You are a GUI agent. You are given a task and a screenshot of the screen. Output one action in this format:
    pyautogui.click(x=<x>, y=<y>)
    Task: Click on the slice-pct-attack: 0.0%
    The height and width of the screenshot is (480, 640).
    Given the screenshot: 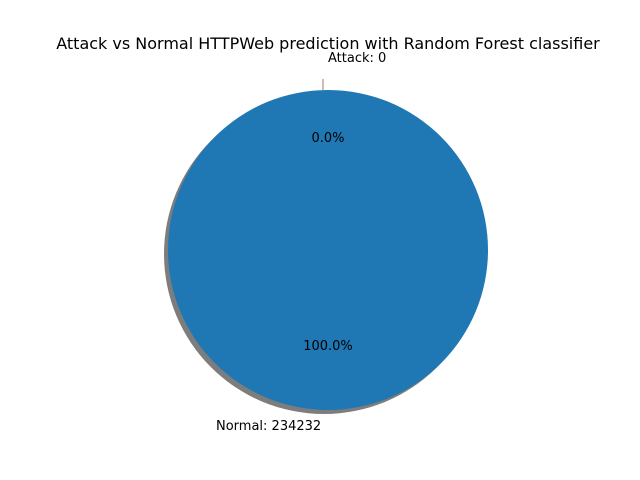 What is the action you would take?
    pyautogui.click(x=327, y=138)
    